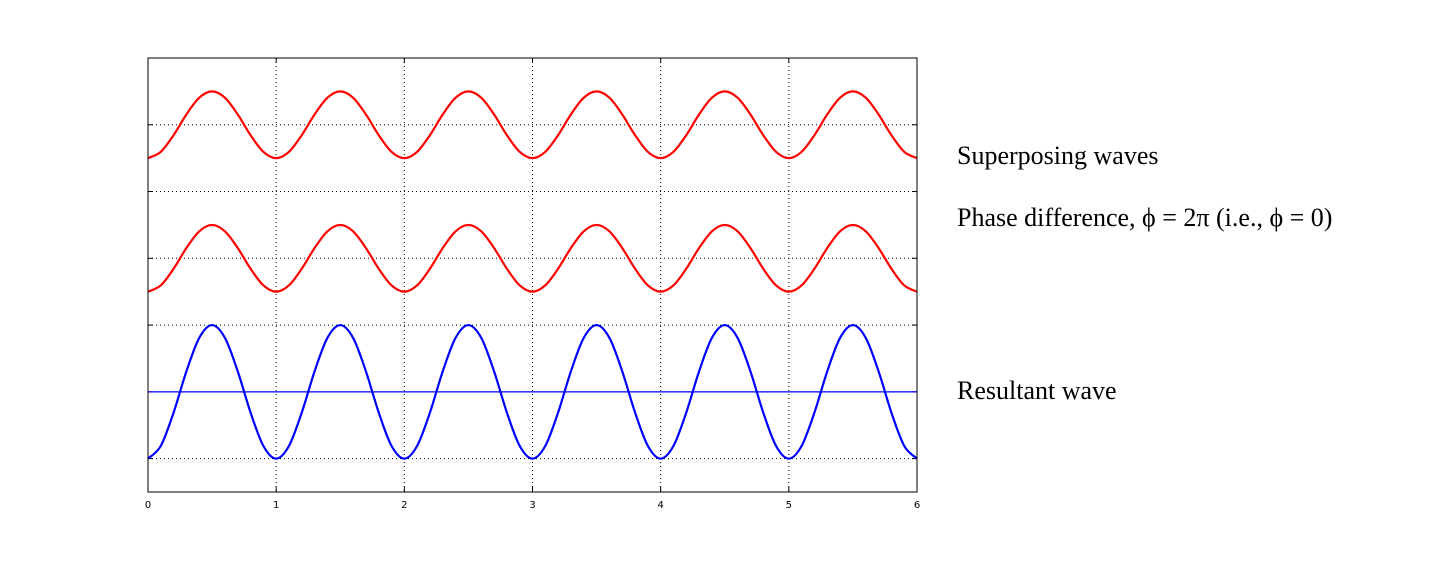  What do you see at coordinates (660, 505) in the screenshot?
I see `x-tick-label: 4` at bounding box center [660, 505].